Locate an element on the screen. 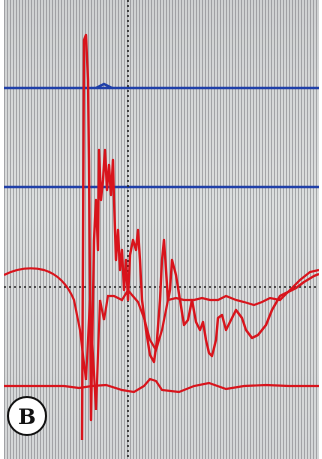 Image resolution: width=322 pixels, height=459 pixels. panel-label-text: B is located at coordinates (27, 416).